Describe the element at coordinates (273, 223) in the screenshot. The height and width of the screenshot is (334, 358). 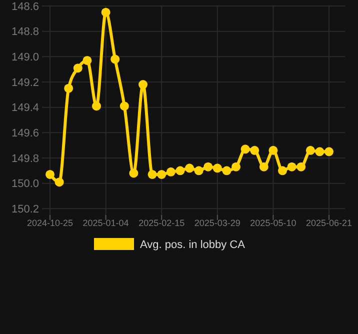
I see `x-tick-label: 2025-05-10` at that location.